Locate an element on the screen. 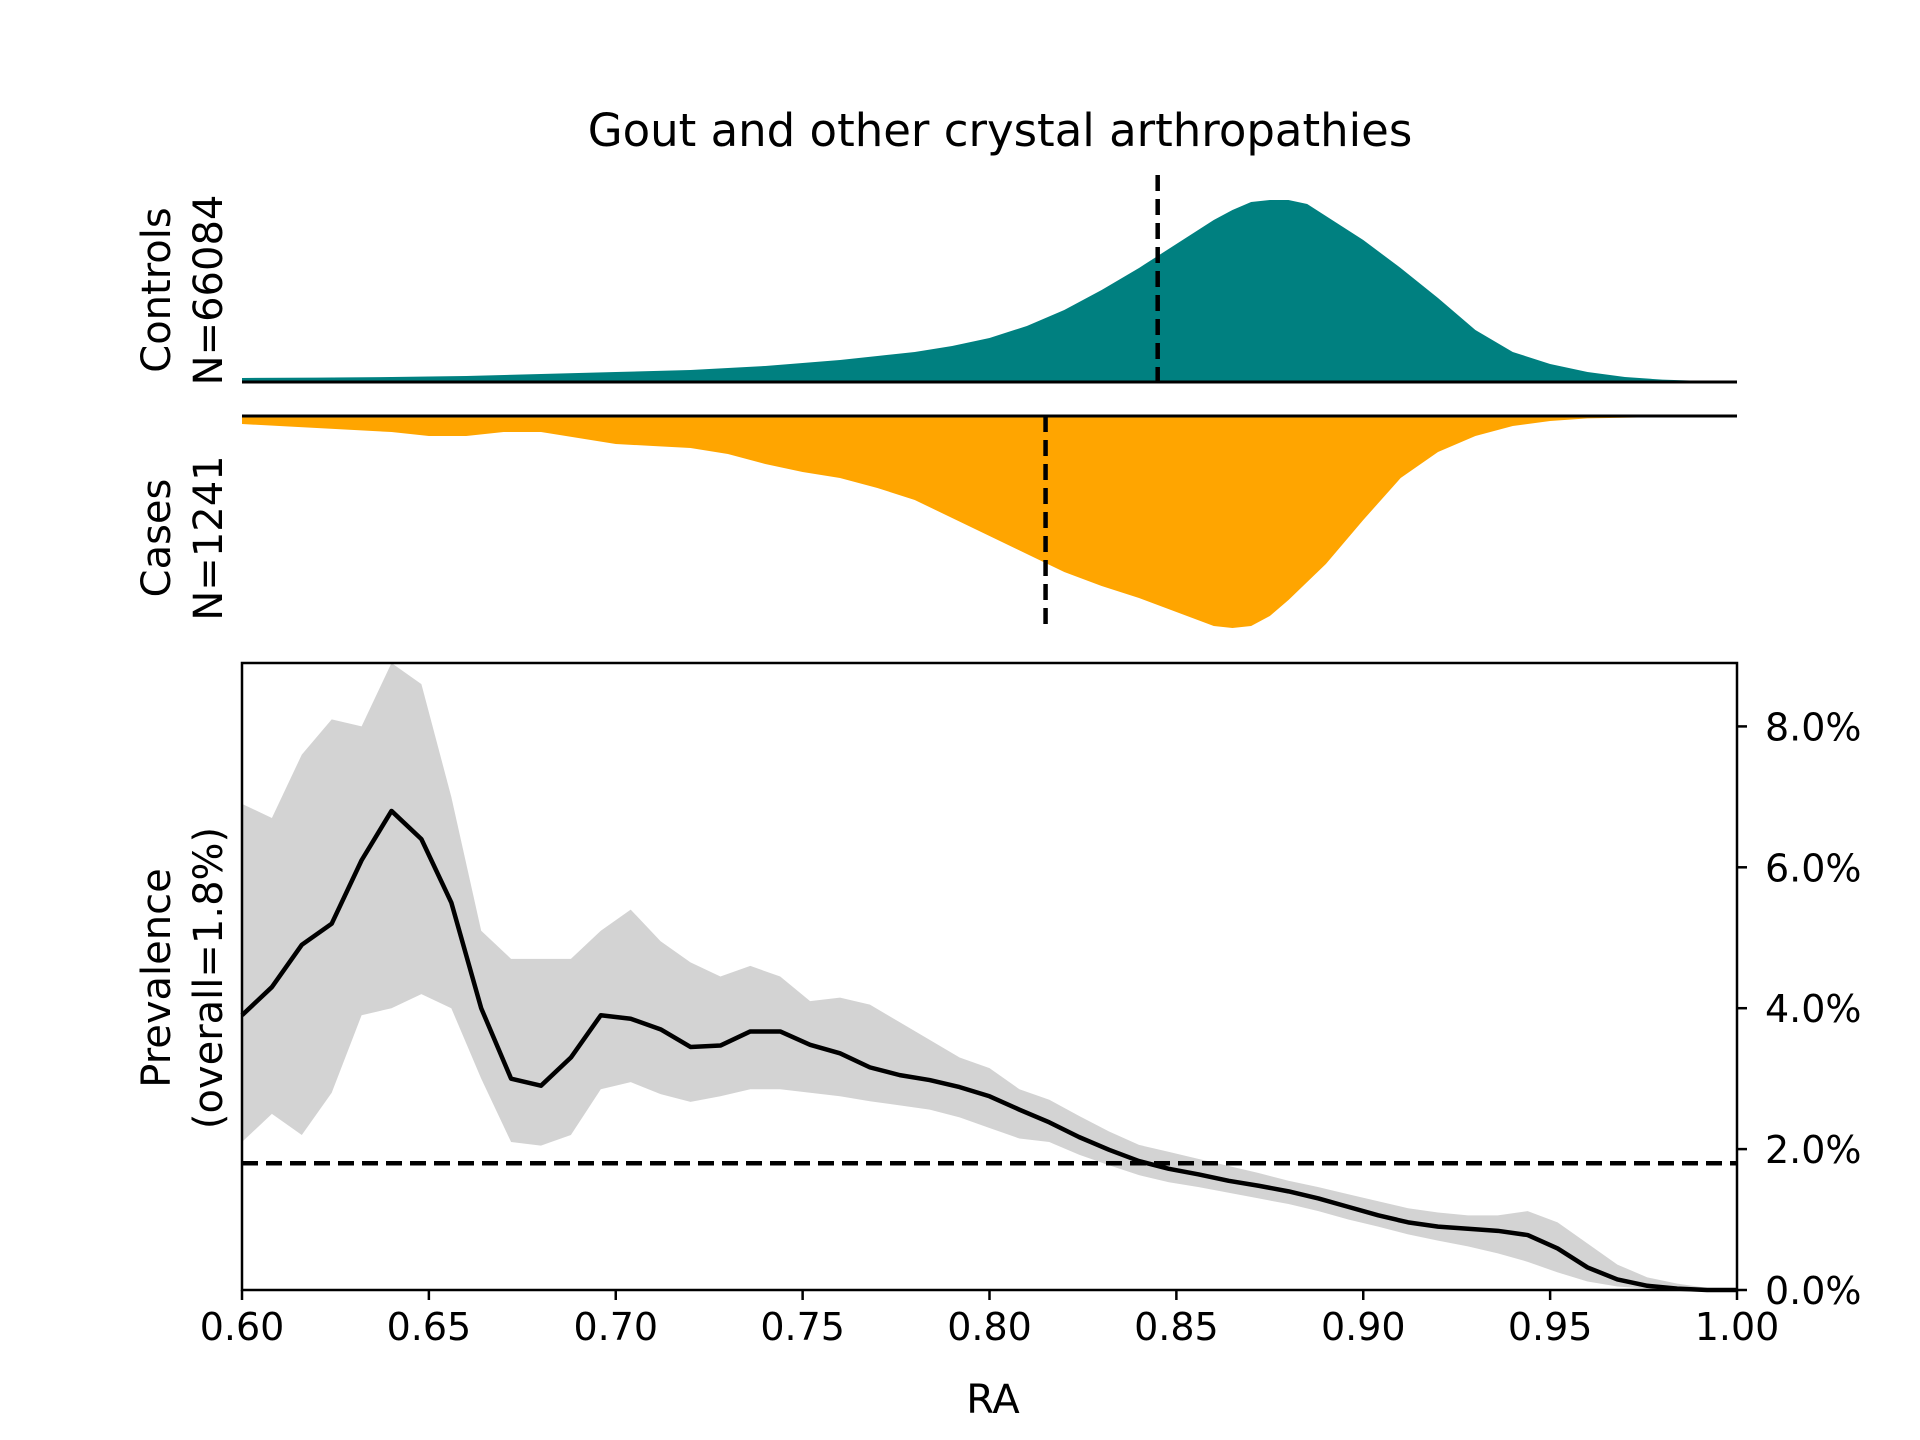 The image size is (1920, 1440). x-tick-label: 0.65 is located at coordinates (429, 1327).